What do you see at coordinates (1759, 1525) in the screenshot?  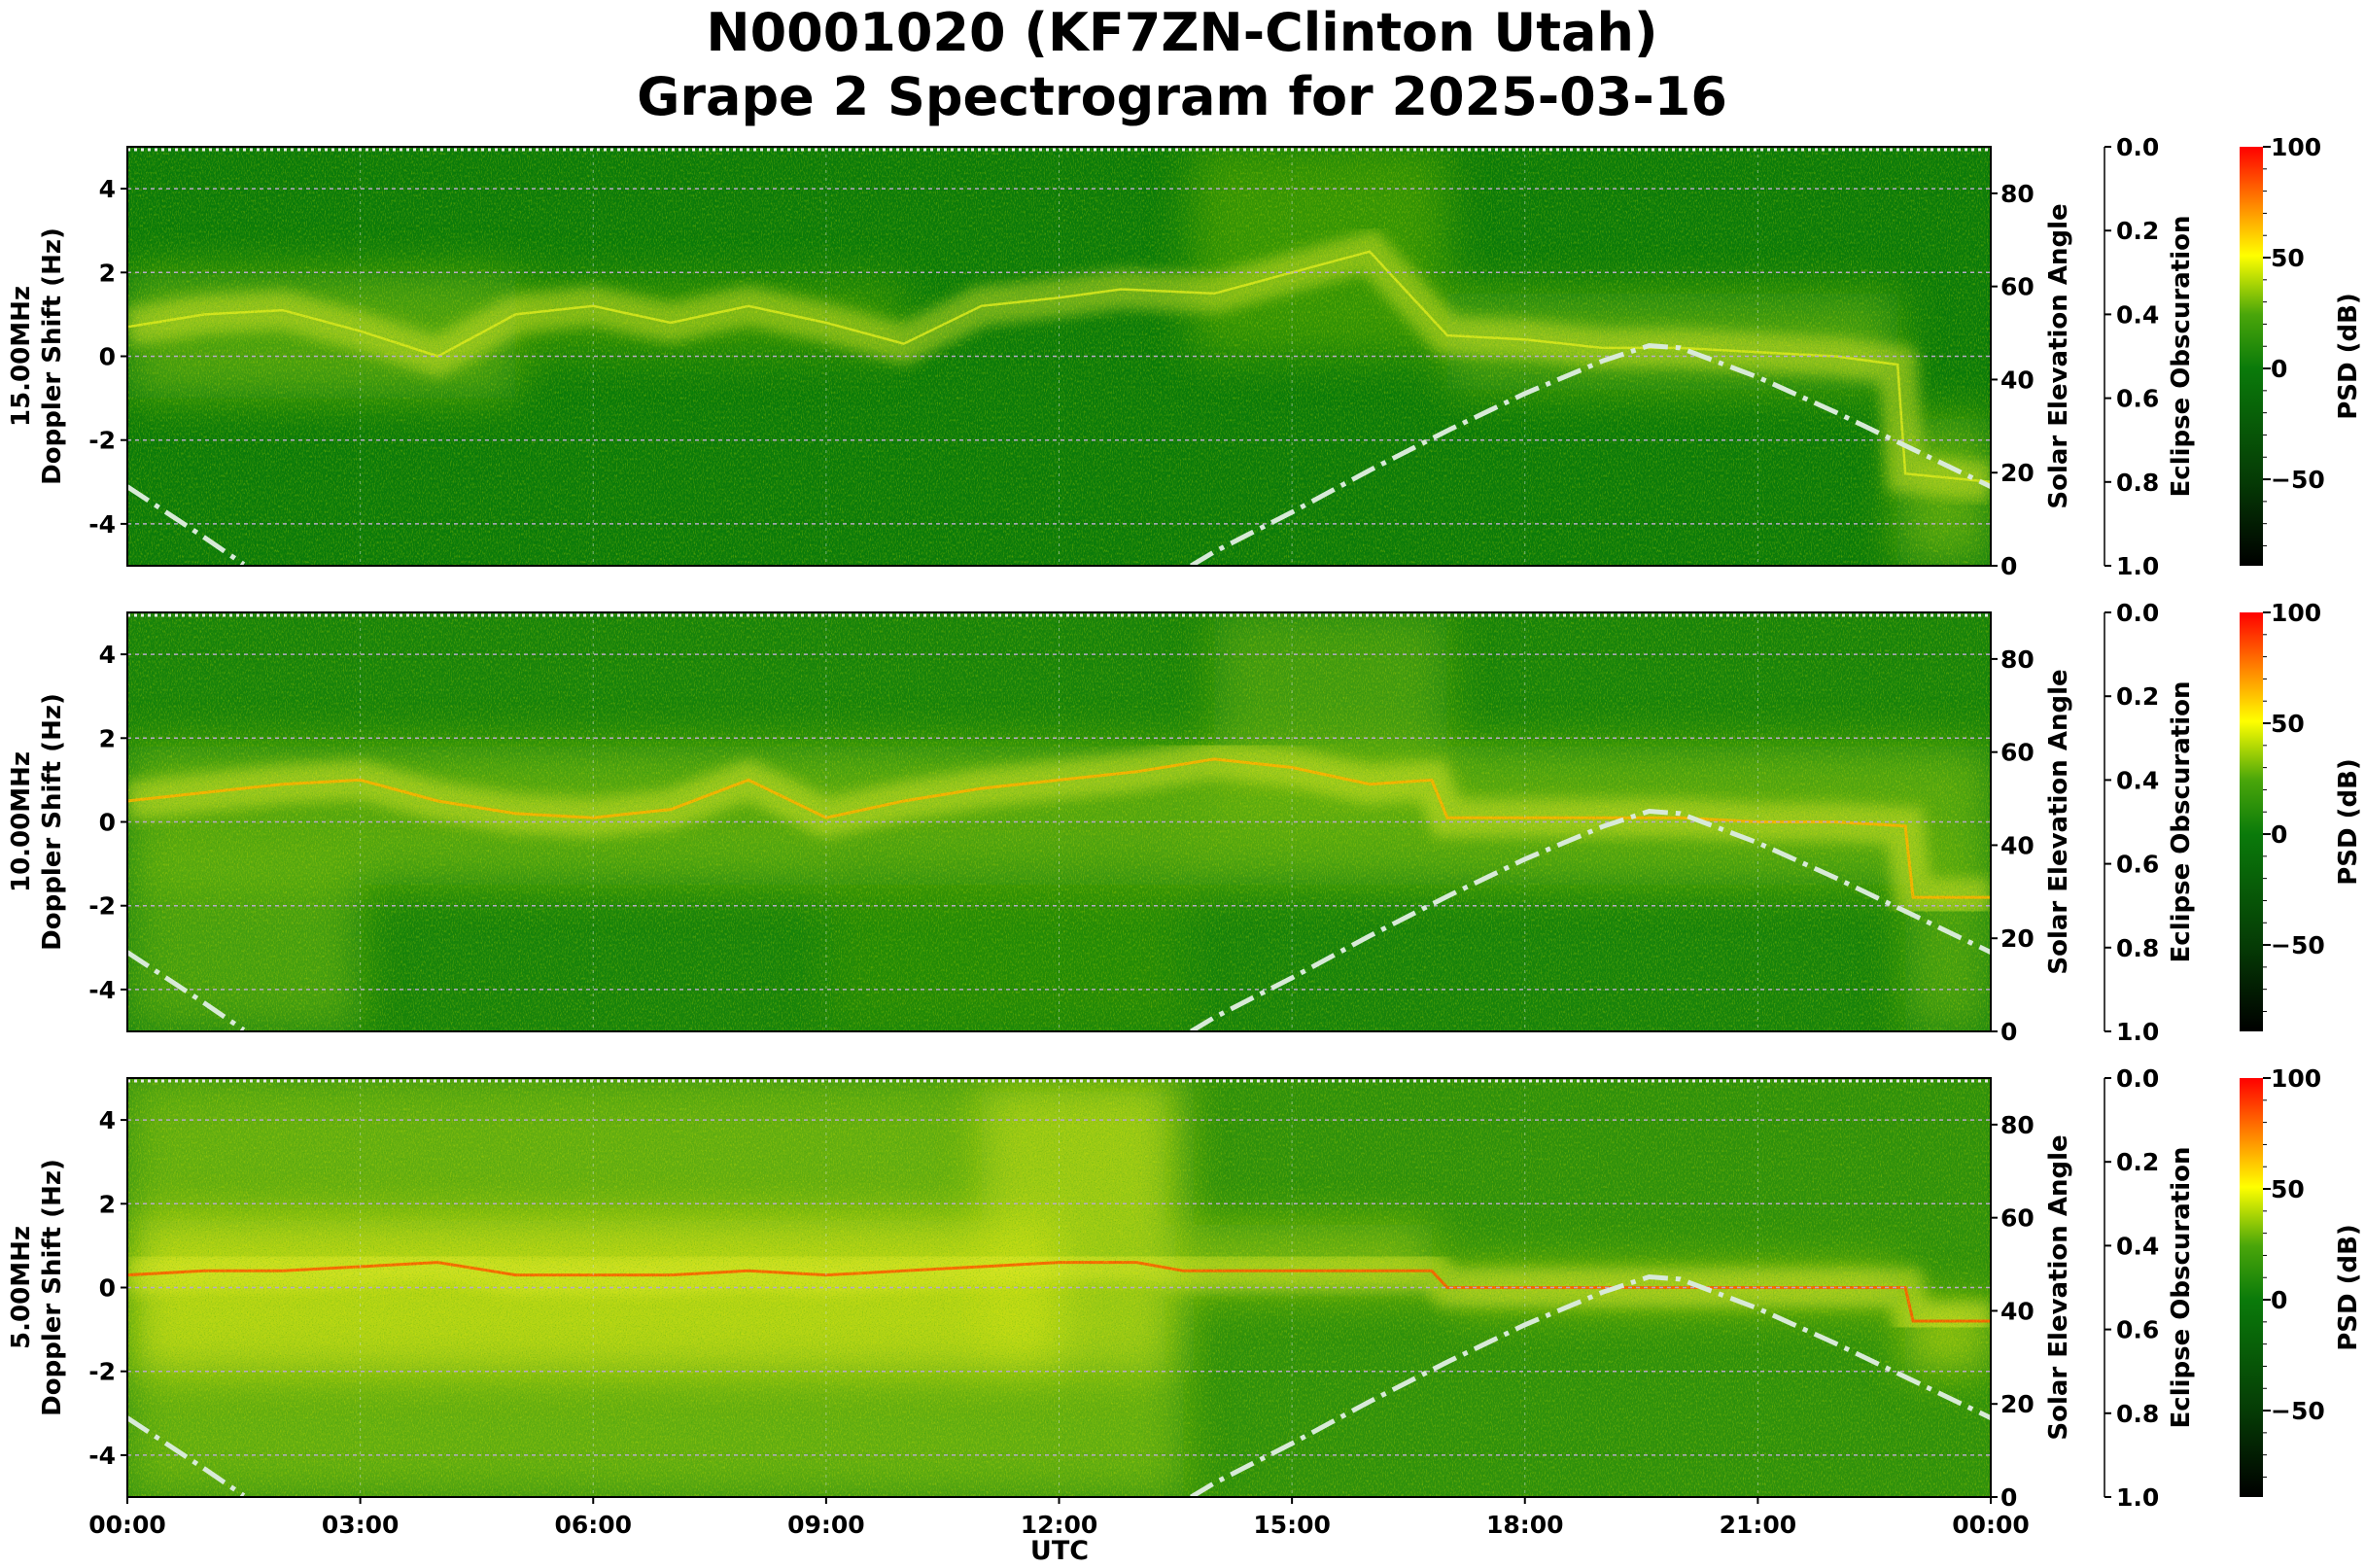 I see `x-tick-label: 21:00` at bounding box center [1759, 1525].